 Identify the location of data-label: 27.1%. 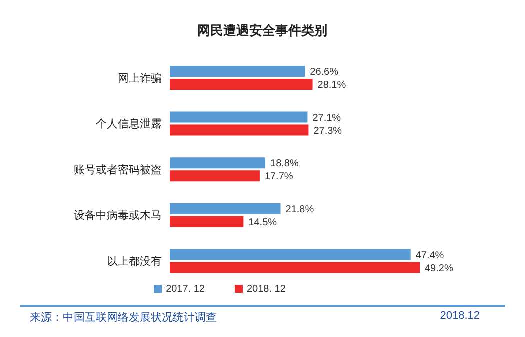
(327, 118).